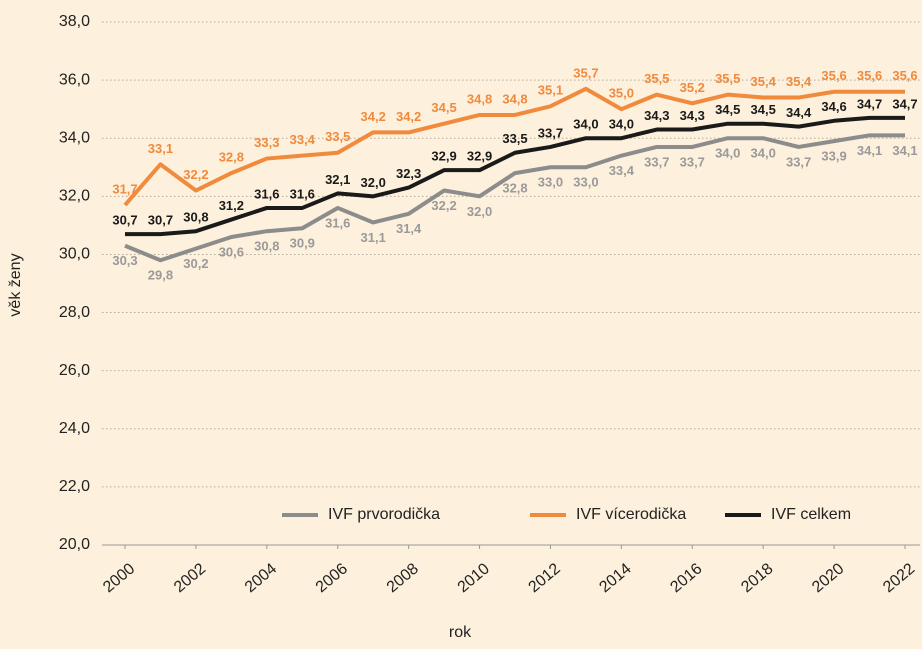 The height and width of the screenshot is (649, 922). What do you see at coordinates (190, 578) in the screenshot?
I see `x-tick-label: 2002` at bounding box center [190, 578].